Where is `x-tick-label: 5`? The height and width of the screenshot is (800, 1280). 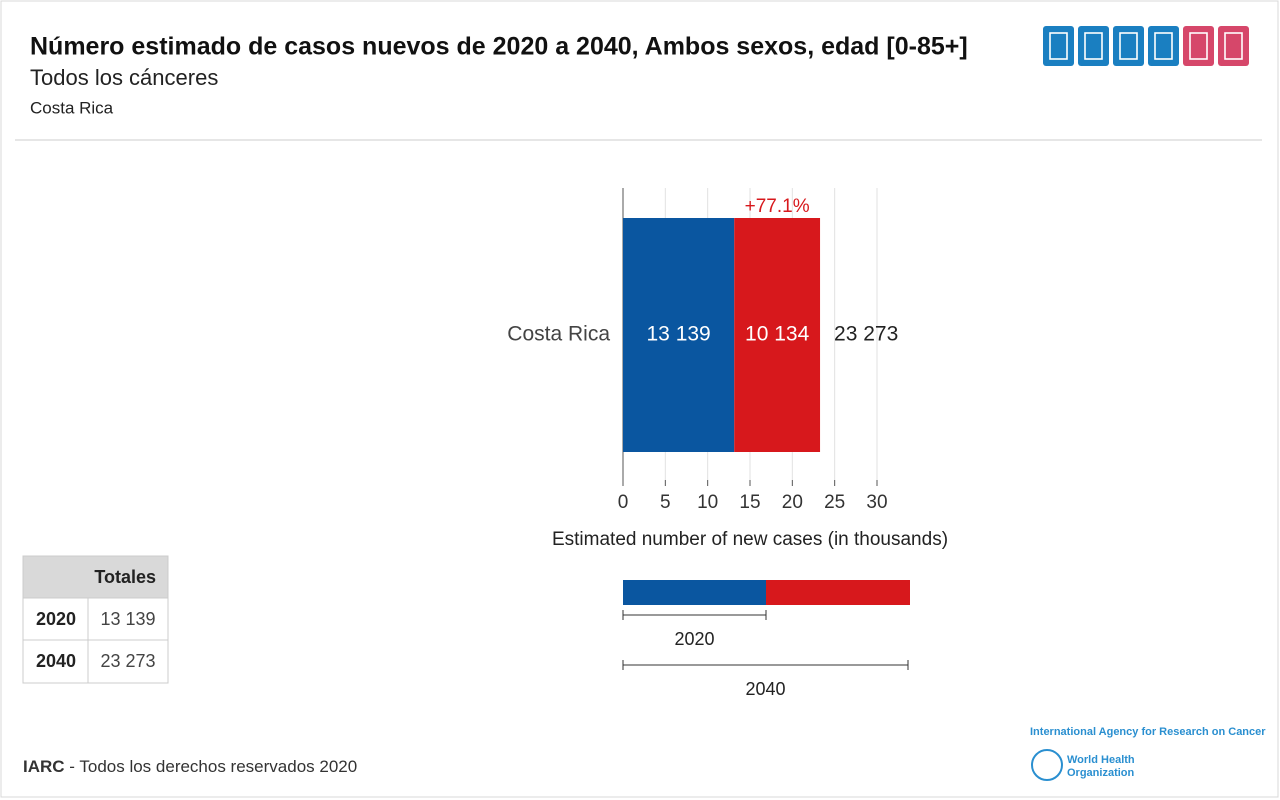 x-tick-label: 5 is located at coordinates (665, 502).